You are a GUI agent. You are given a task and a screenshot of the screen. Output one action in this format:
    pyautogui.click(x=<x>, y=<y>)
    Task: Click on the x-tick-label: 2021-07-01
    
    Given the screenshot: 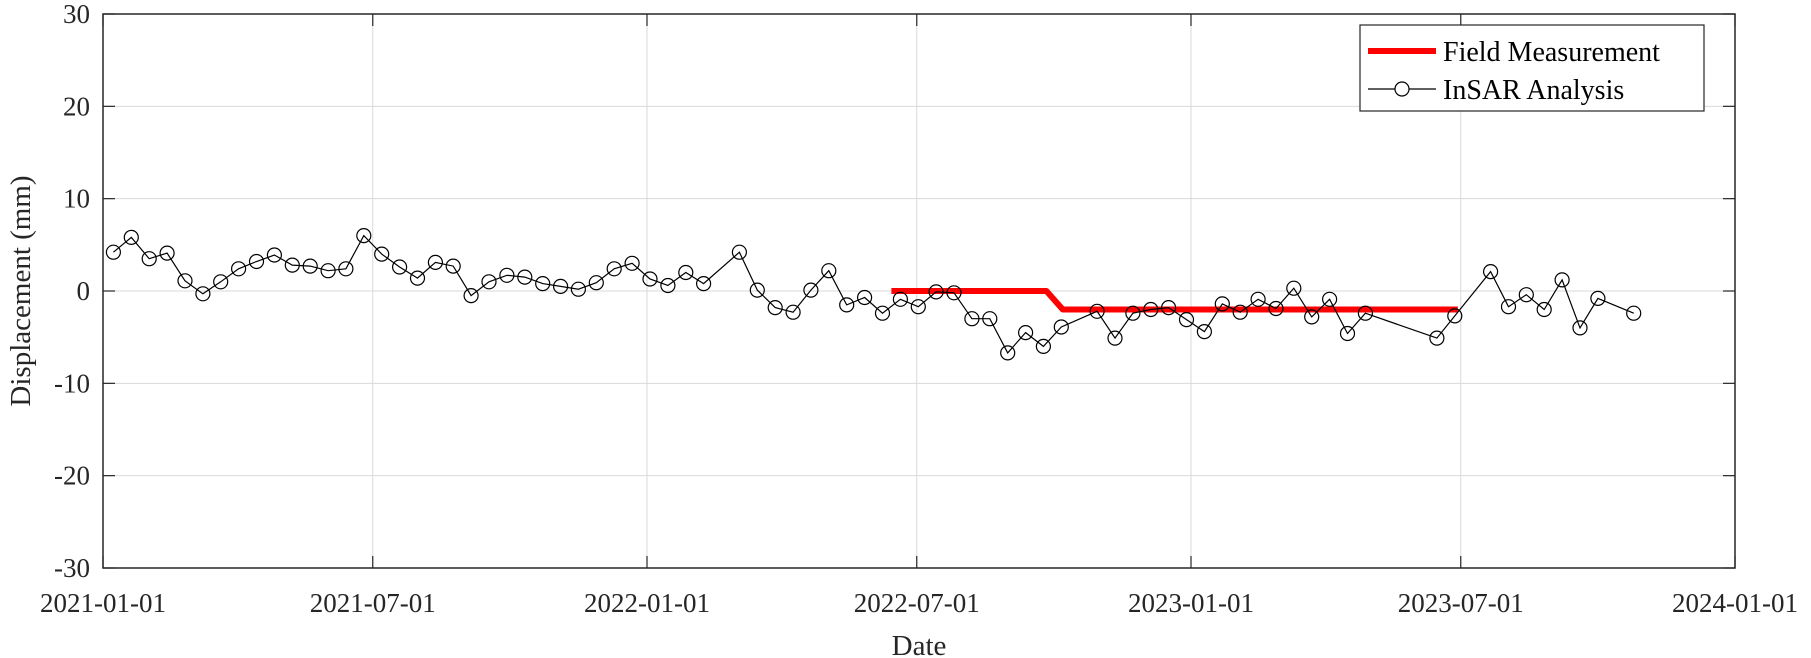 What is the action you would take?
    pyautogui.click(x=373, y=603)
    